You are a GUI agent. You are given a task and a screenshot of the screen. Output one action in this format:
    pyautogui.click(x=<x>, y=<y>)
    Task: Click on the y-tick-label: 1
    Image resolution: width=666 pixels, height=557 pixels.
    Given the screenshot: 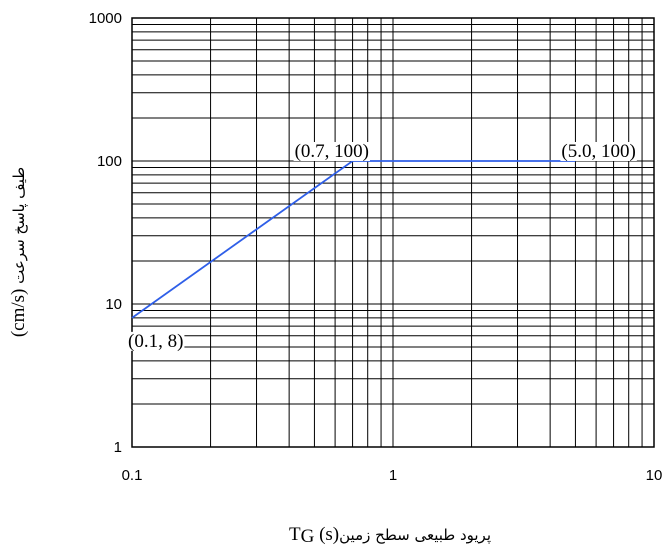 What is the action you would take?
    pyautogui.click(x=118, y=447)
    